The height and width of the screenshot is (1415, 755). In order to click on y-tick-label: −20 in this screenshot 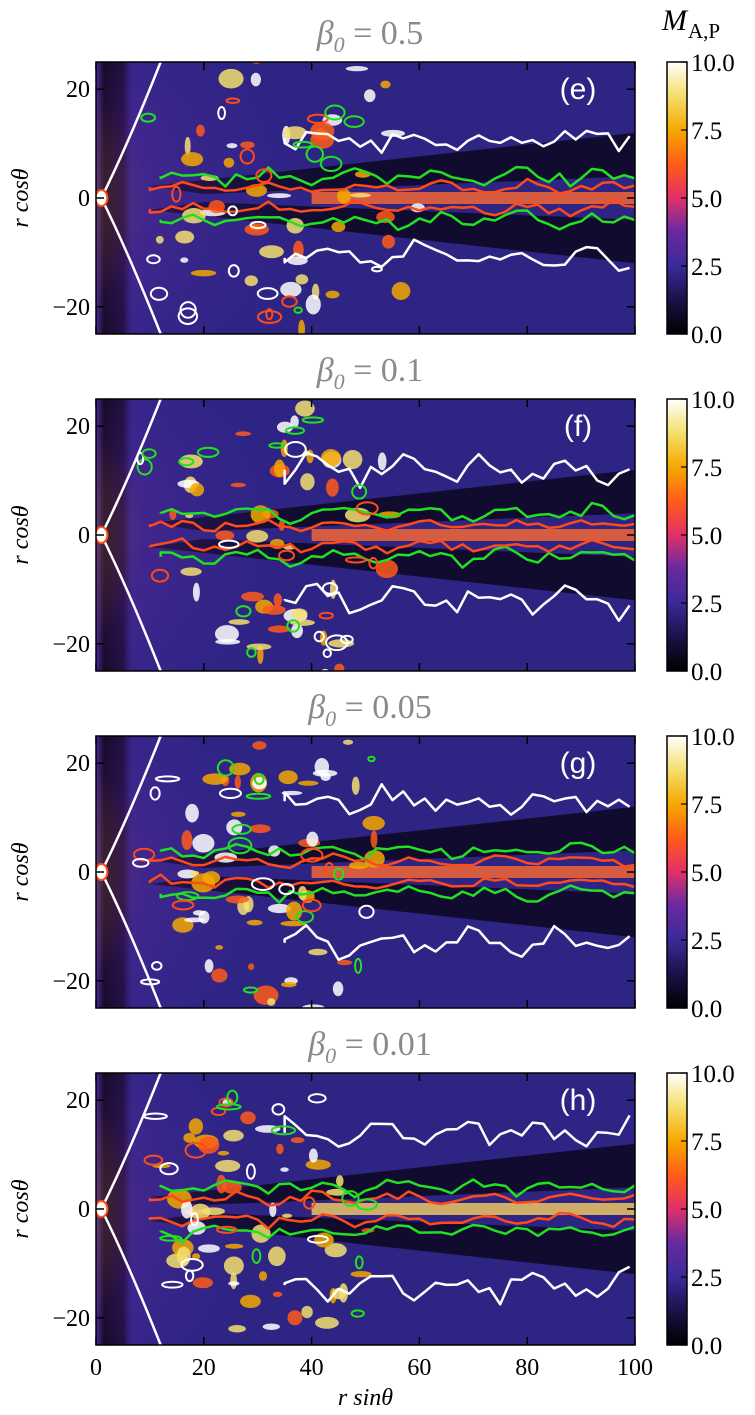, I will do `click(71, 308)`.